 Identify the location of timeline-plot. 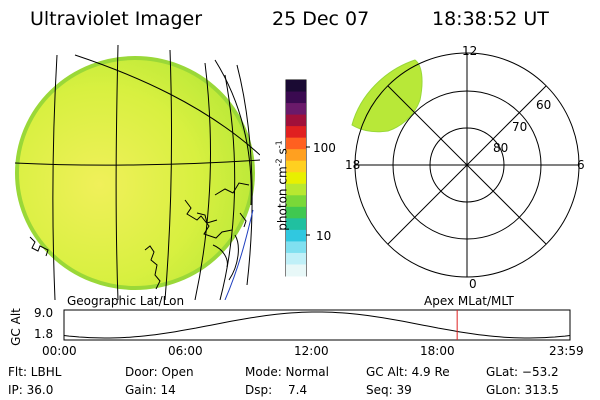
(317, 325).